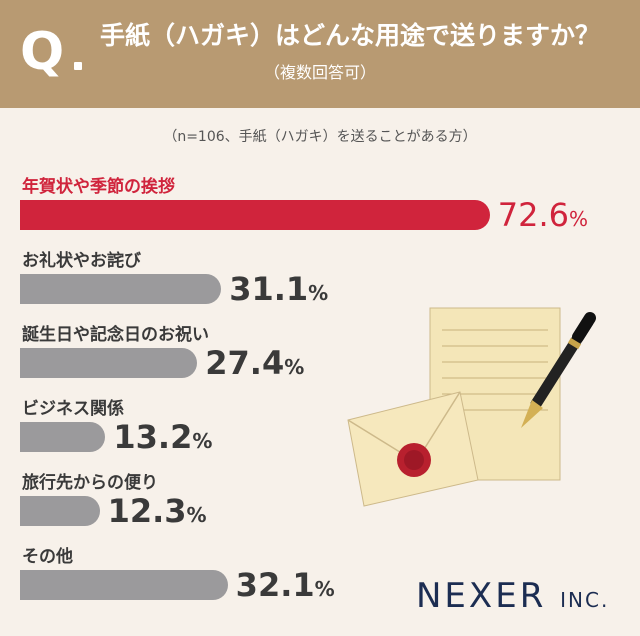  What do you see at coordinates (558, 370) in the screenshot?
I see `fountain-pen-icon` at bounding box center [558, 370].